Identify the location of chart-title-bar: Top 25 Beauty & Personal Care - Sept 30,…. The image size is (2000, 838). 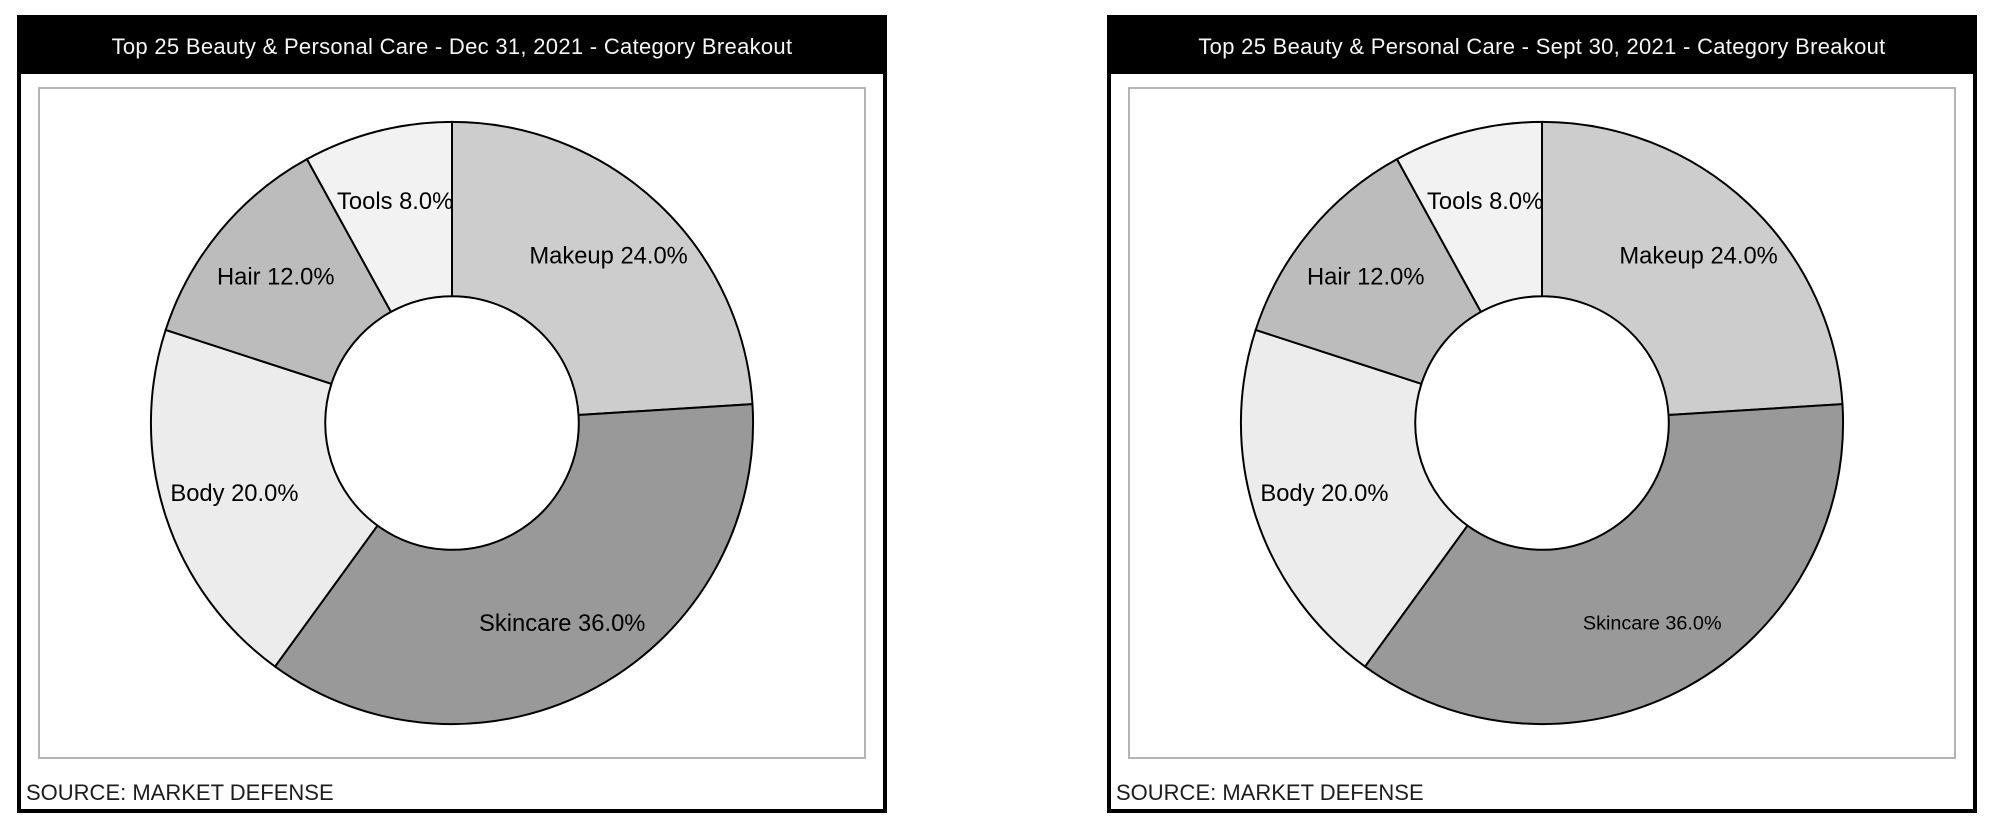
(1542, 46).